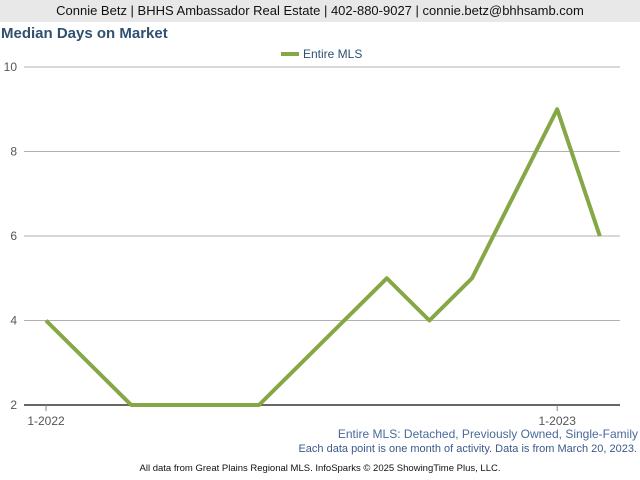 The image size is (640, 480). Describe the element at coordinates (558, 421) in the screenshot. I see `x-tick-label: 1-2023` at that location.